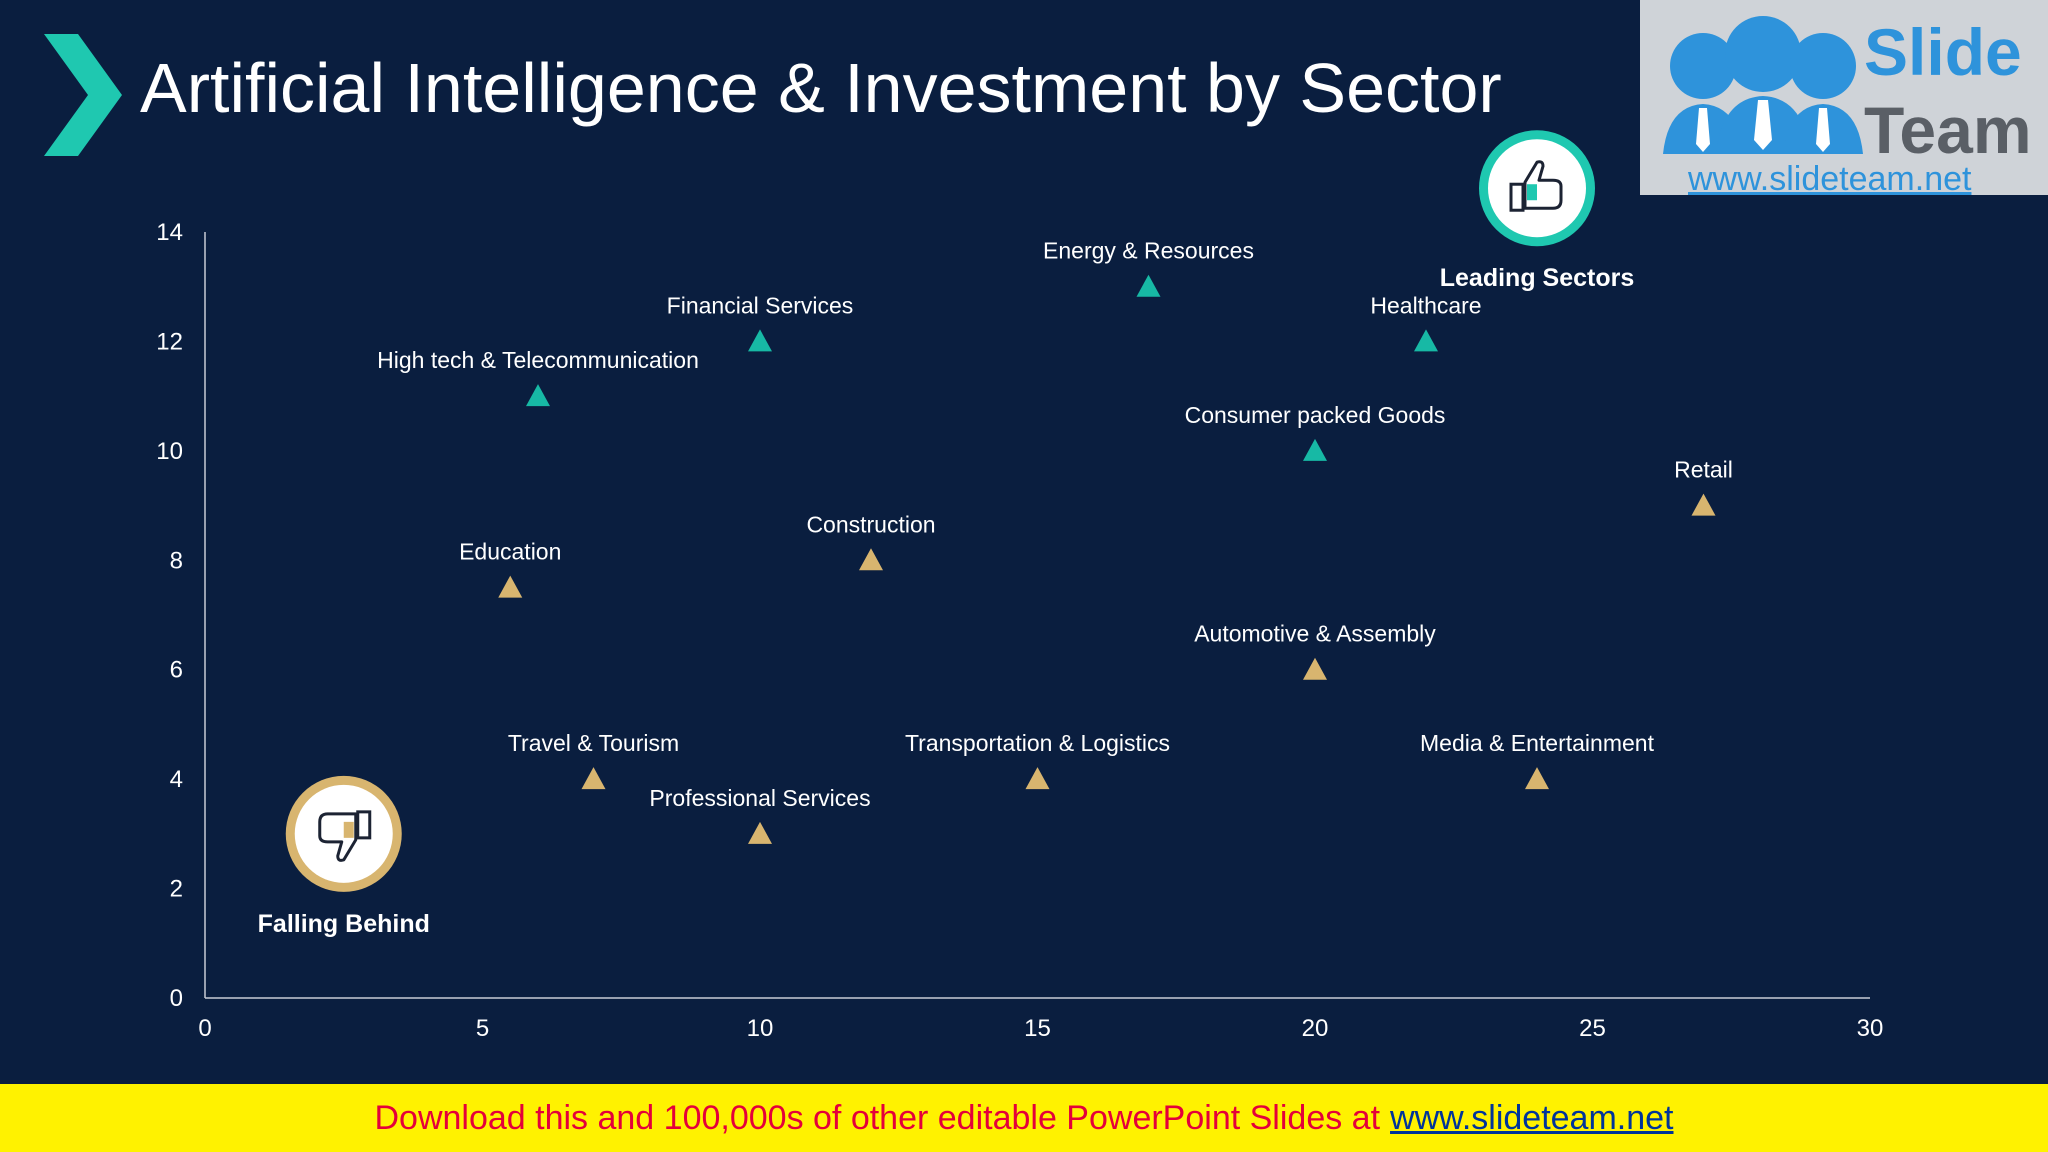 The width and height of the screenshot is (2048, 1152). I want to click on y-tick-label: 4, so click(176, 779).